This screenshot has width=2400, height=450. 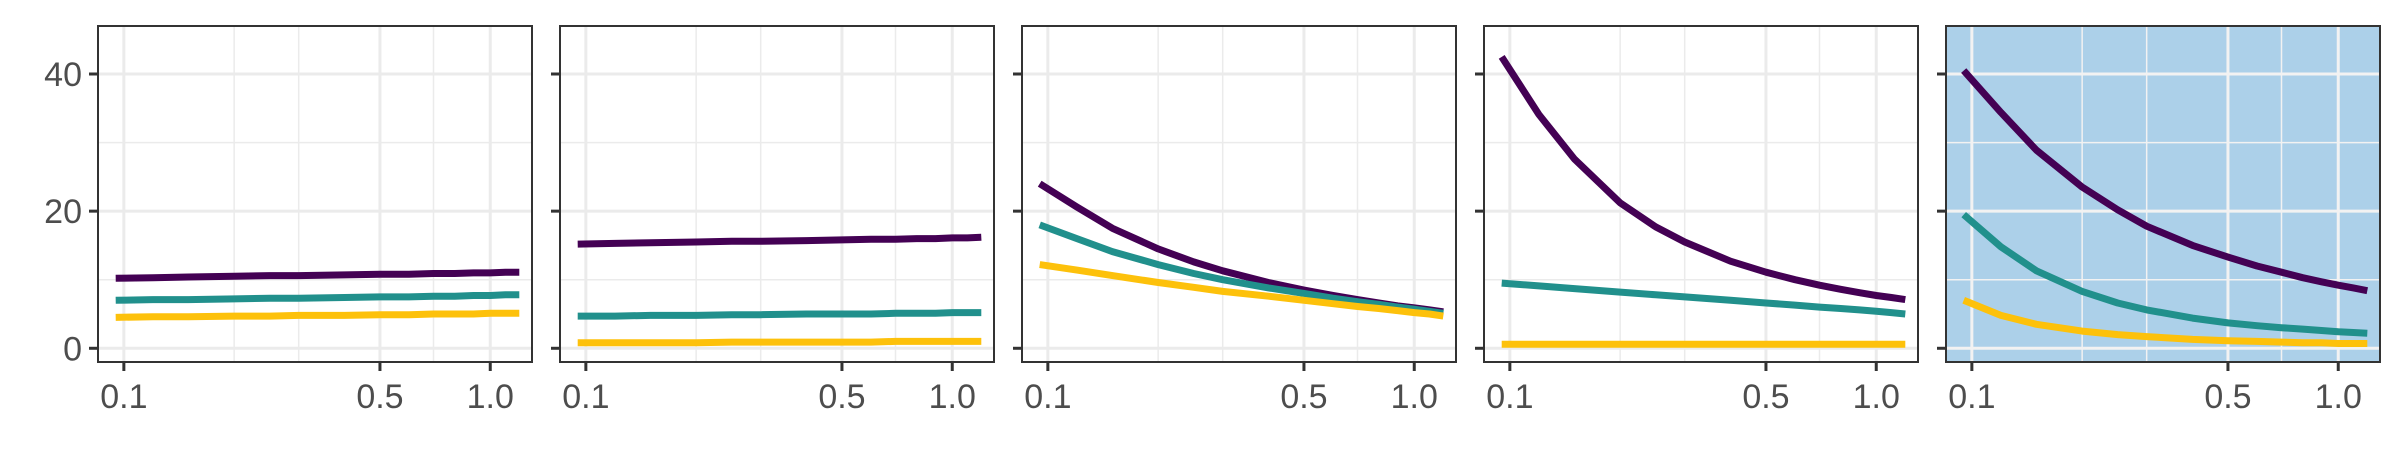 What do you see at coordinates (63, 75) in the screenshot?
I see `y-tick-label: 40` at bounding box center [63, 75].